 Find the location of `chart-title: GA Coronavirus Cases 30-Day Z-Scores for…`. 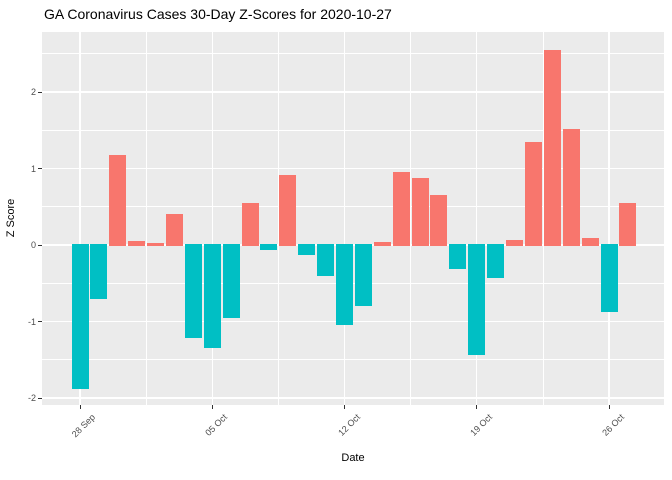

chart-title: GA Coronavirus Cases 30-Day Z-Scores for… is located at coordinates (218, 14).